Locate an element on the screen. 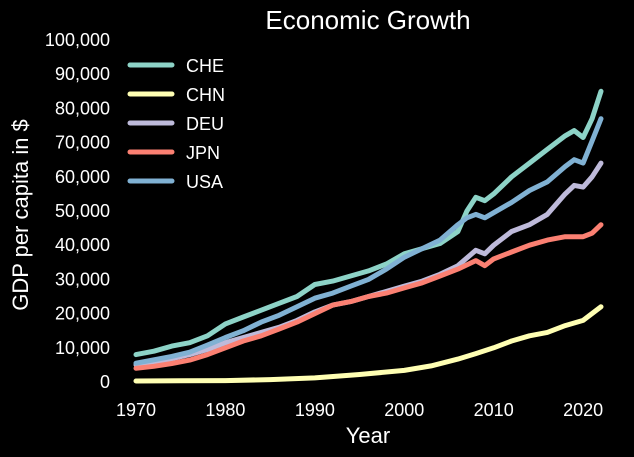 This screenshot has width=634, height=457. legend-label-jpn: JPN is located at coordinates (203, 153).